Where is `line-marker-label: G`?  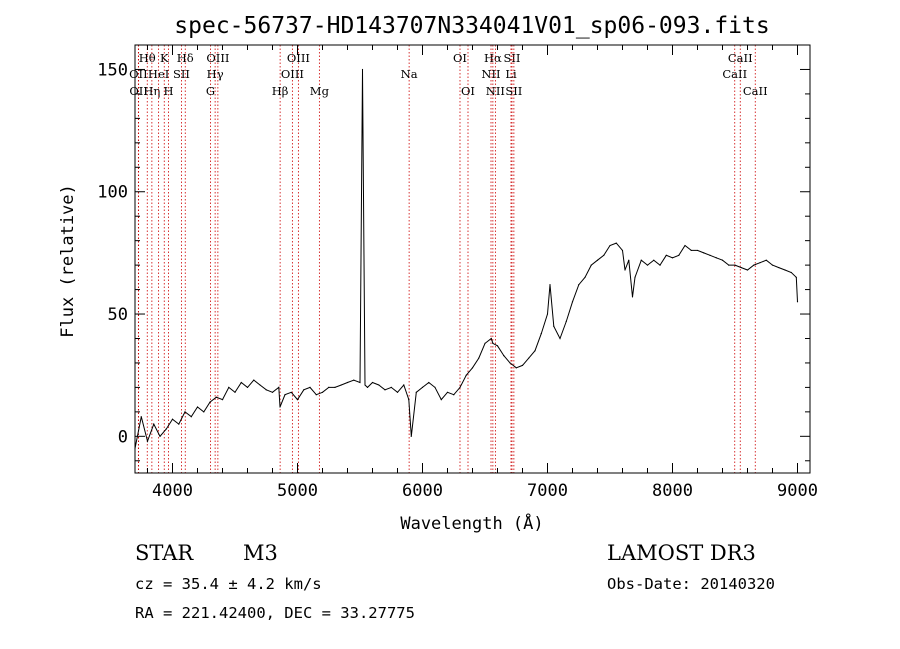
line-marker-label: G is located at coordinates (210, 91).